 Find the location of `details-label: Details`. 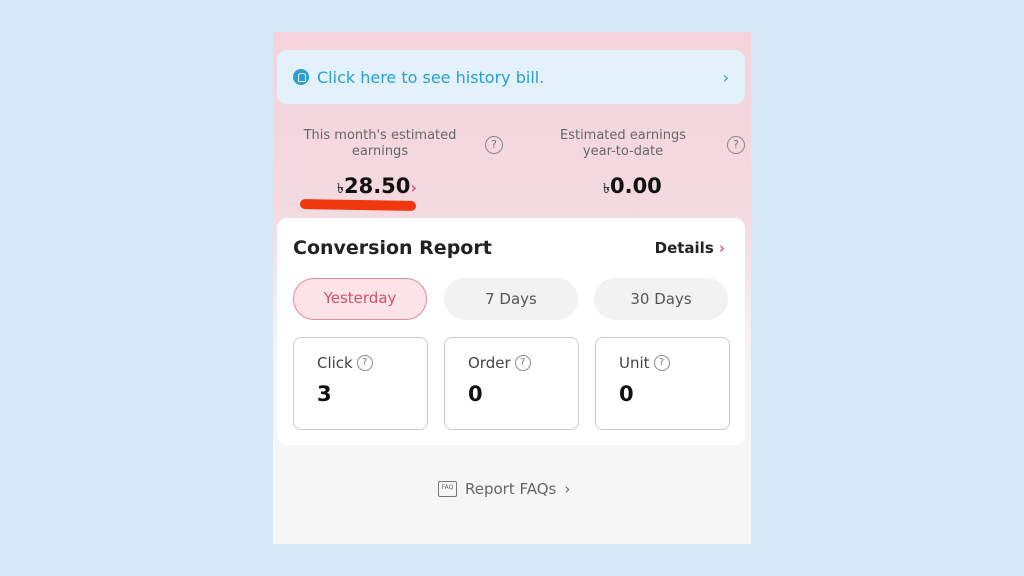

details-label: Details is located at coordinates (684, 248).